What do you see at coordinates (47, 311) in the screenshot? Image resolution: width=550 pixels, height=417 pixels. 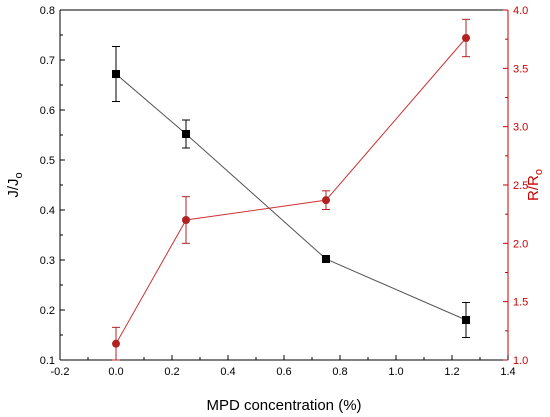 I see `y-left-tick-label: 0.2` at bounding box center [47, 311].